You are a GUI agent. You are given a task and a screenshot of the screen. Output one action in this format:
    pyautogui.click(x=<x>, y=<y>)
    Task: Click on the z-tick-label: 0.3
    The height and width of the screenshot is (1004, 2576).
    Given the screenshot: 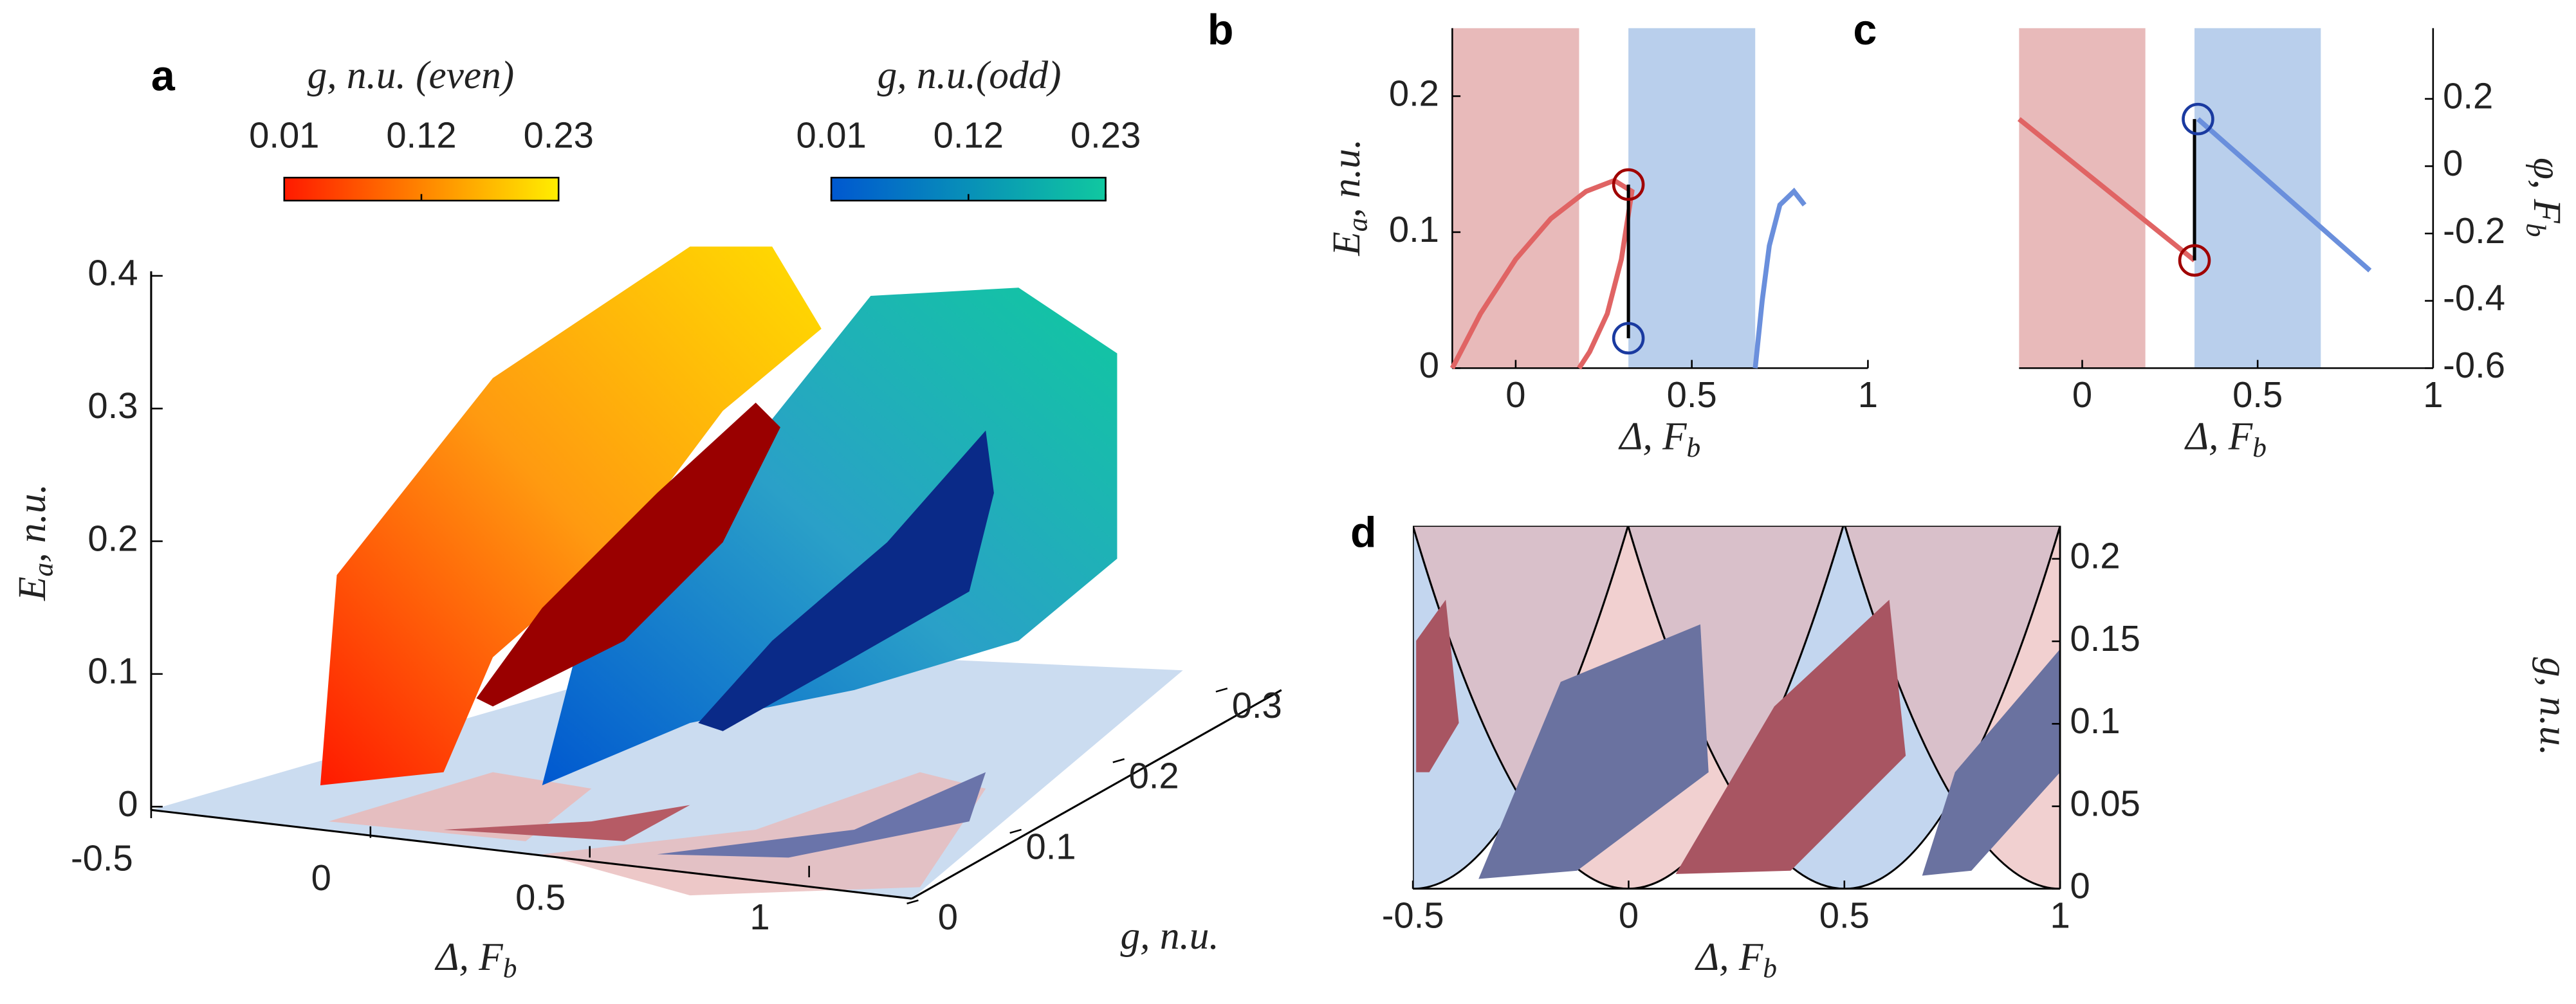 What is the action you would take?
    pyautogui.click(x=112, y=405)
    